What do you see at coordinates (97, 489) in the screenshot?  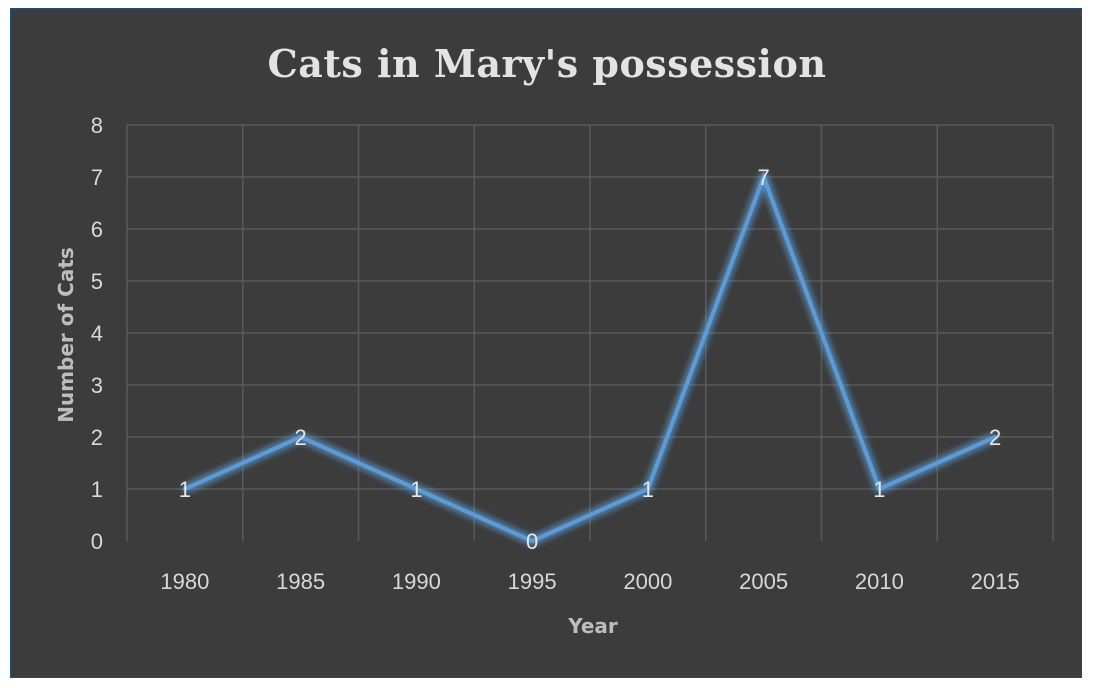 I see `y-tick-label: 1` at bounding box center [97, 489].